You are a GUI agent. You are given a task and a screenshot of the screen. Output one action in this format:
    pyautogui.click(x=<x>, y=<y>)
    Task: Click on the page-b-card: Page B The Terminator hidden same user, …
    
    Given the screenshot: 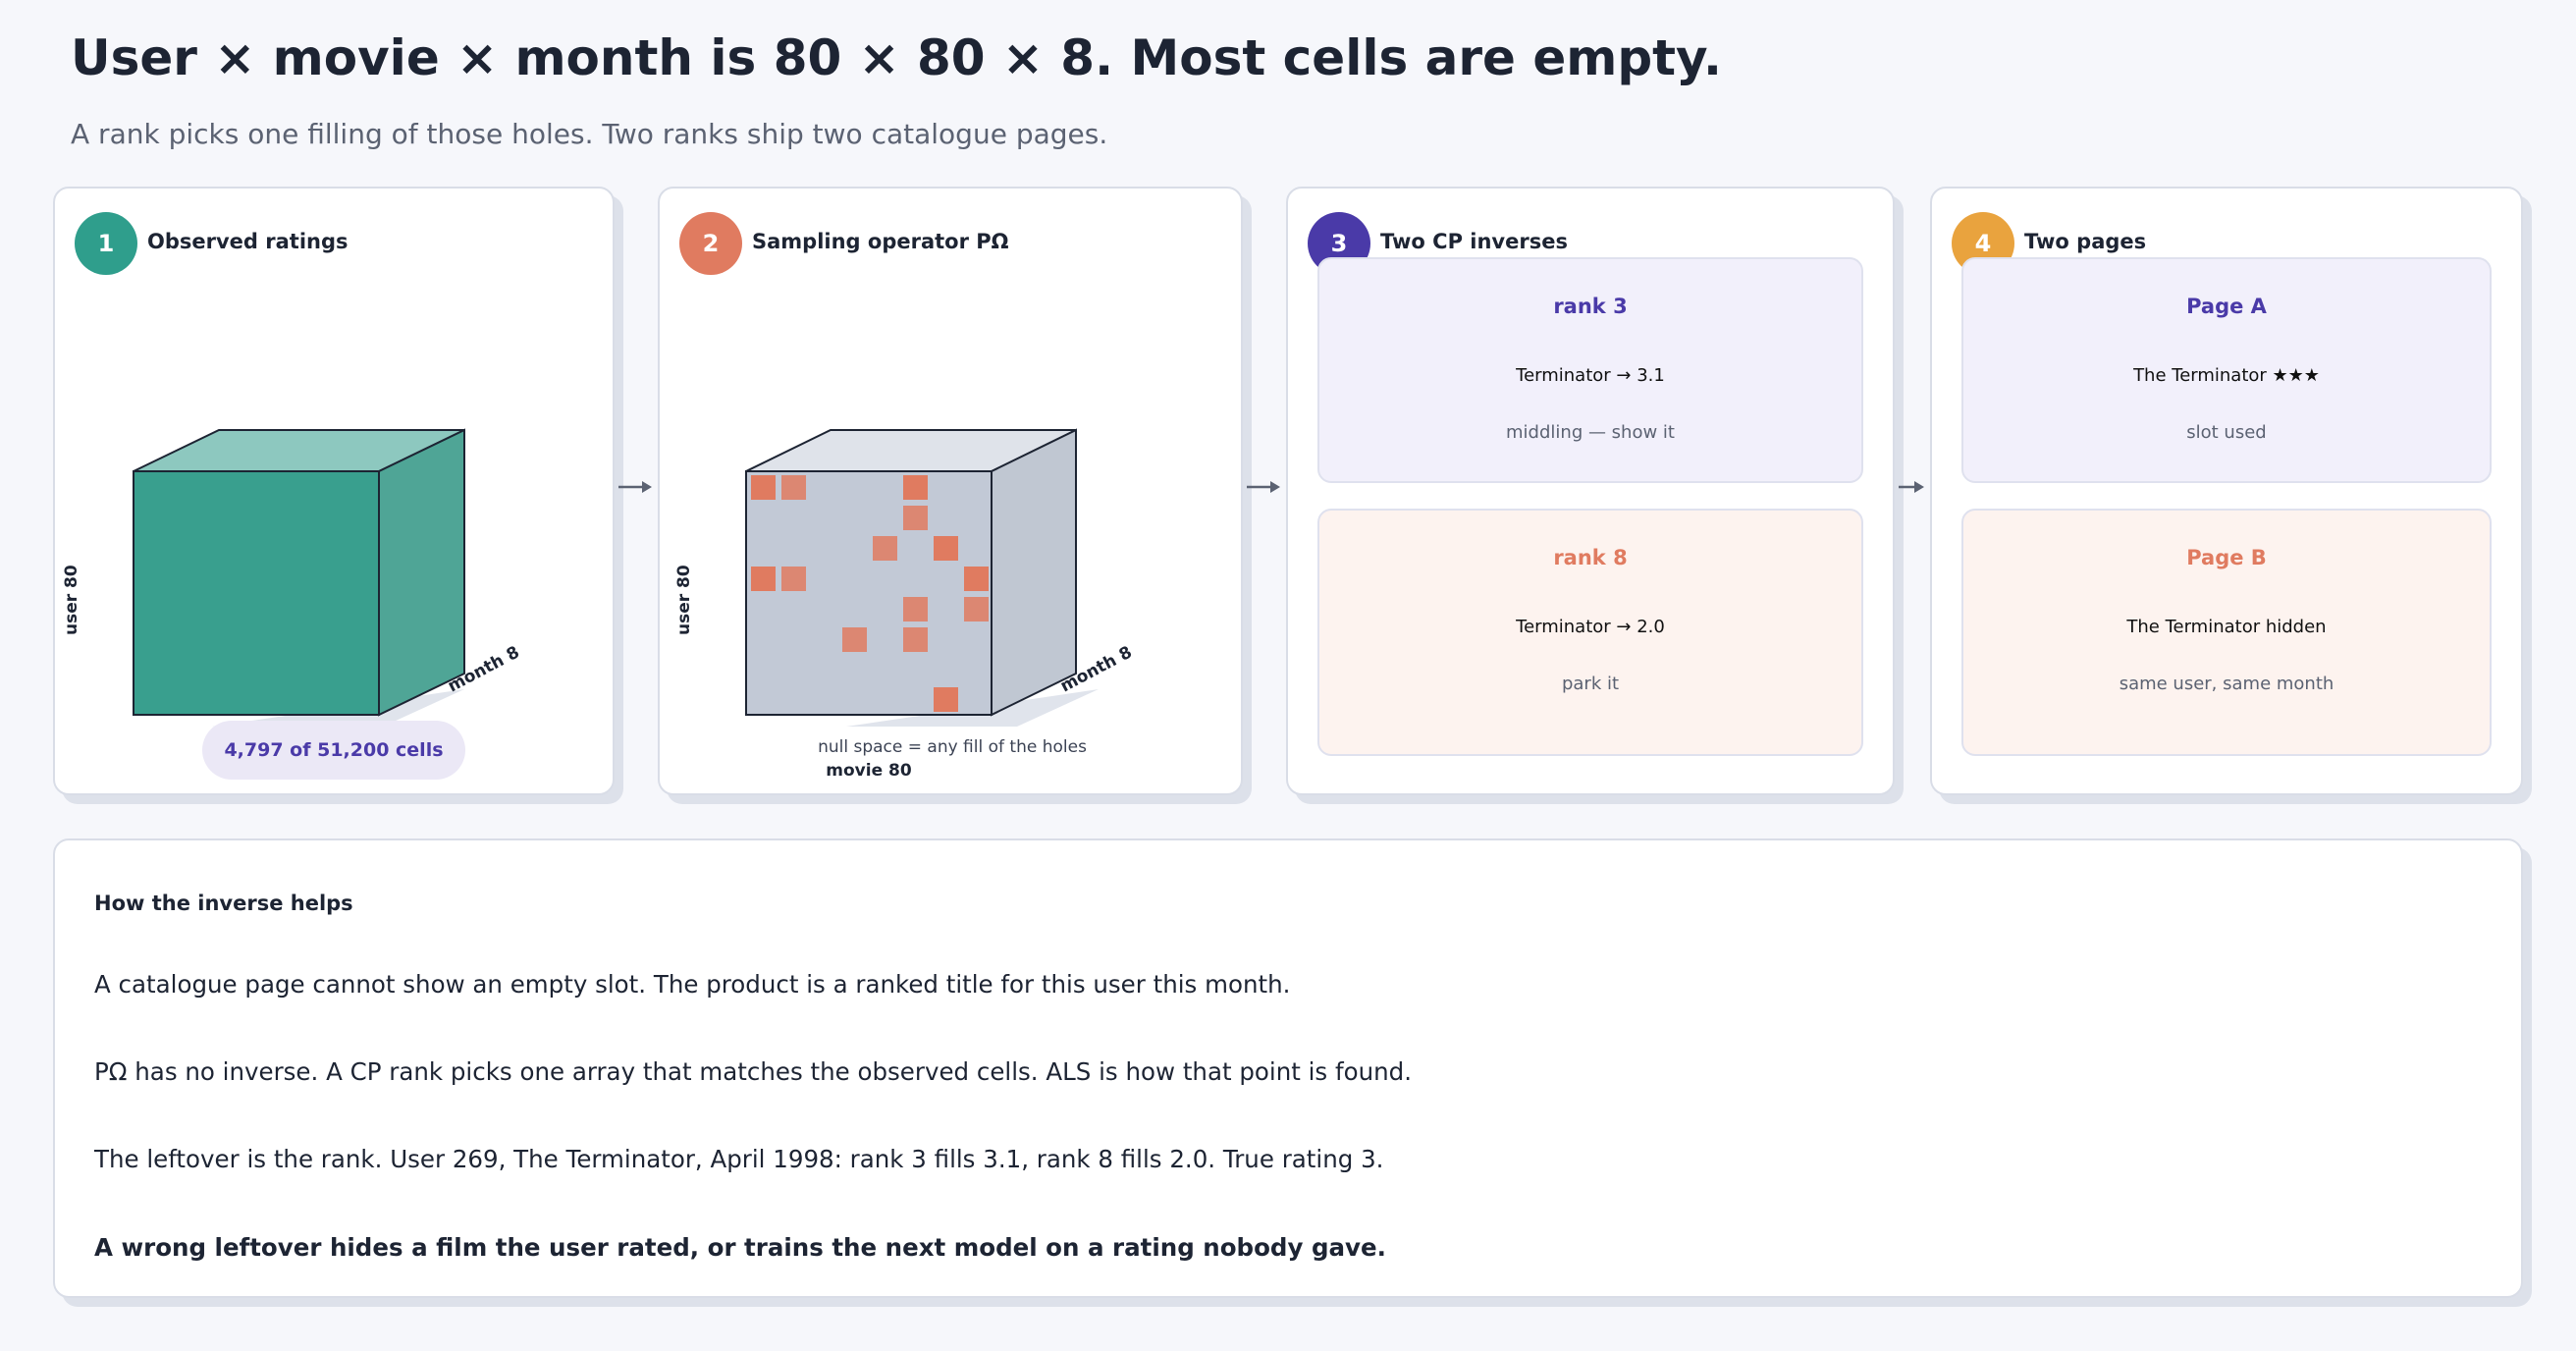 What is the action you would take?
    pyautogui.click(x=2226, y=632)
    